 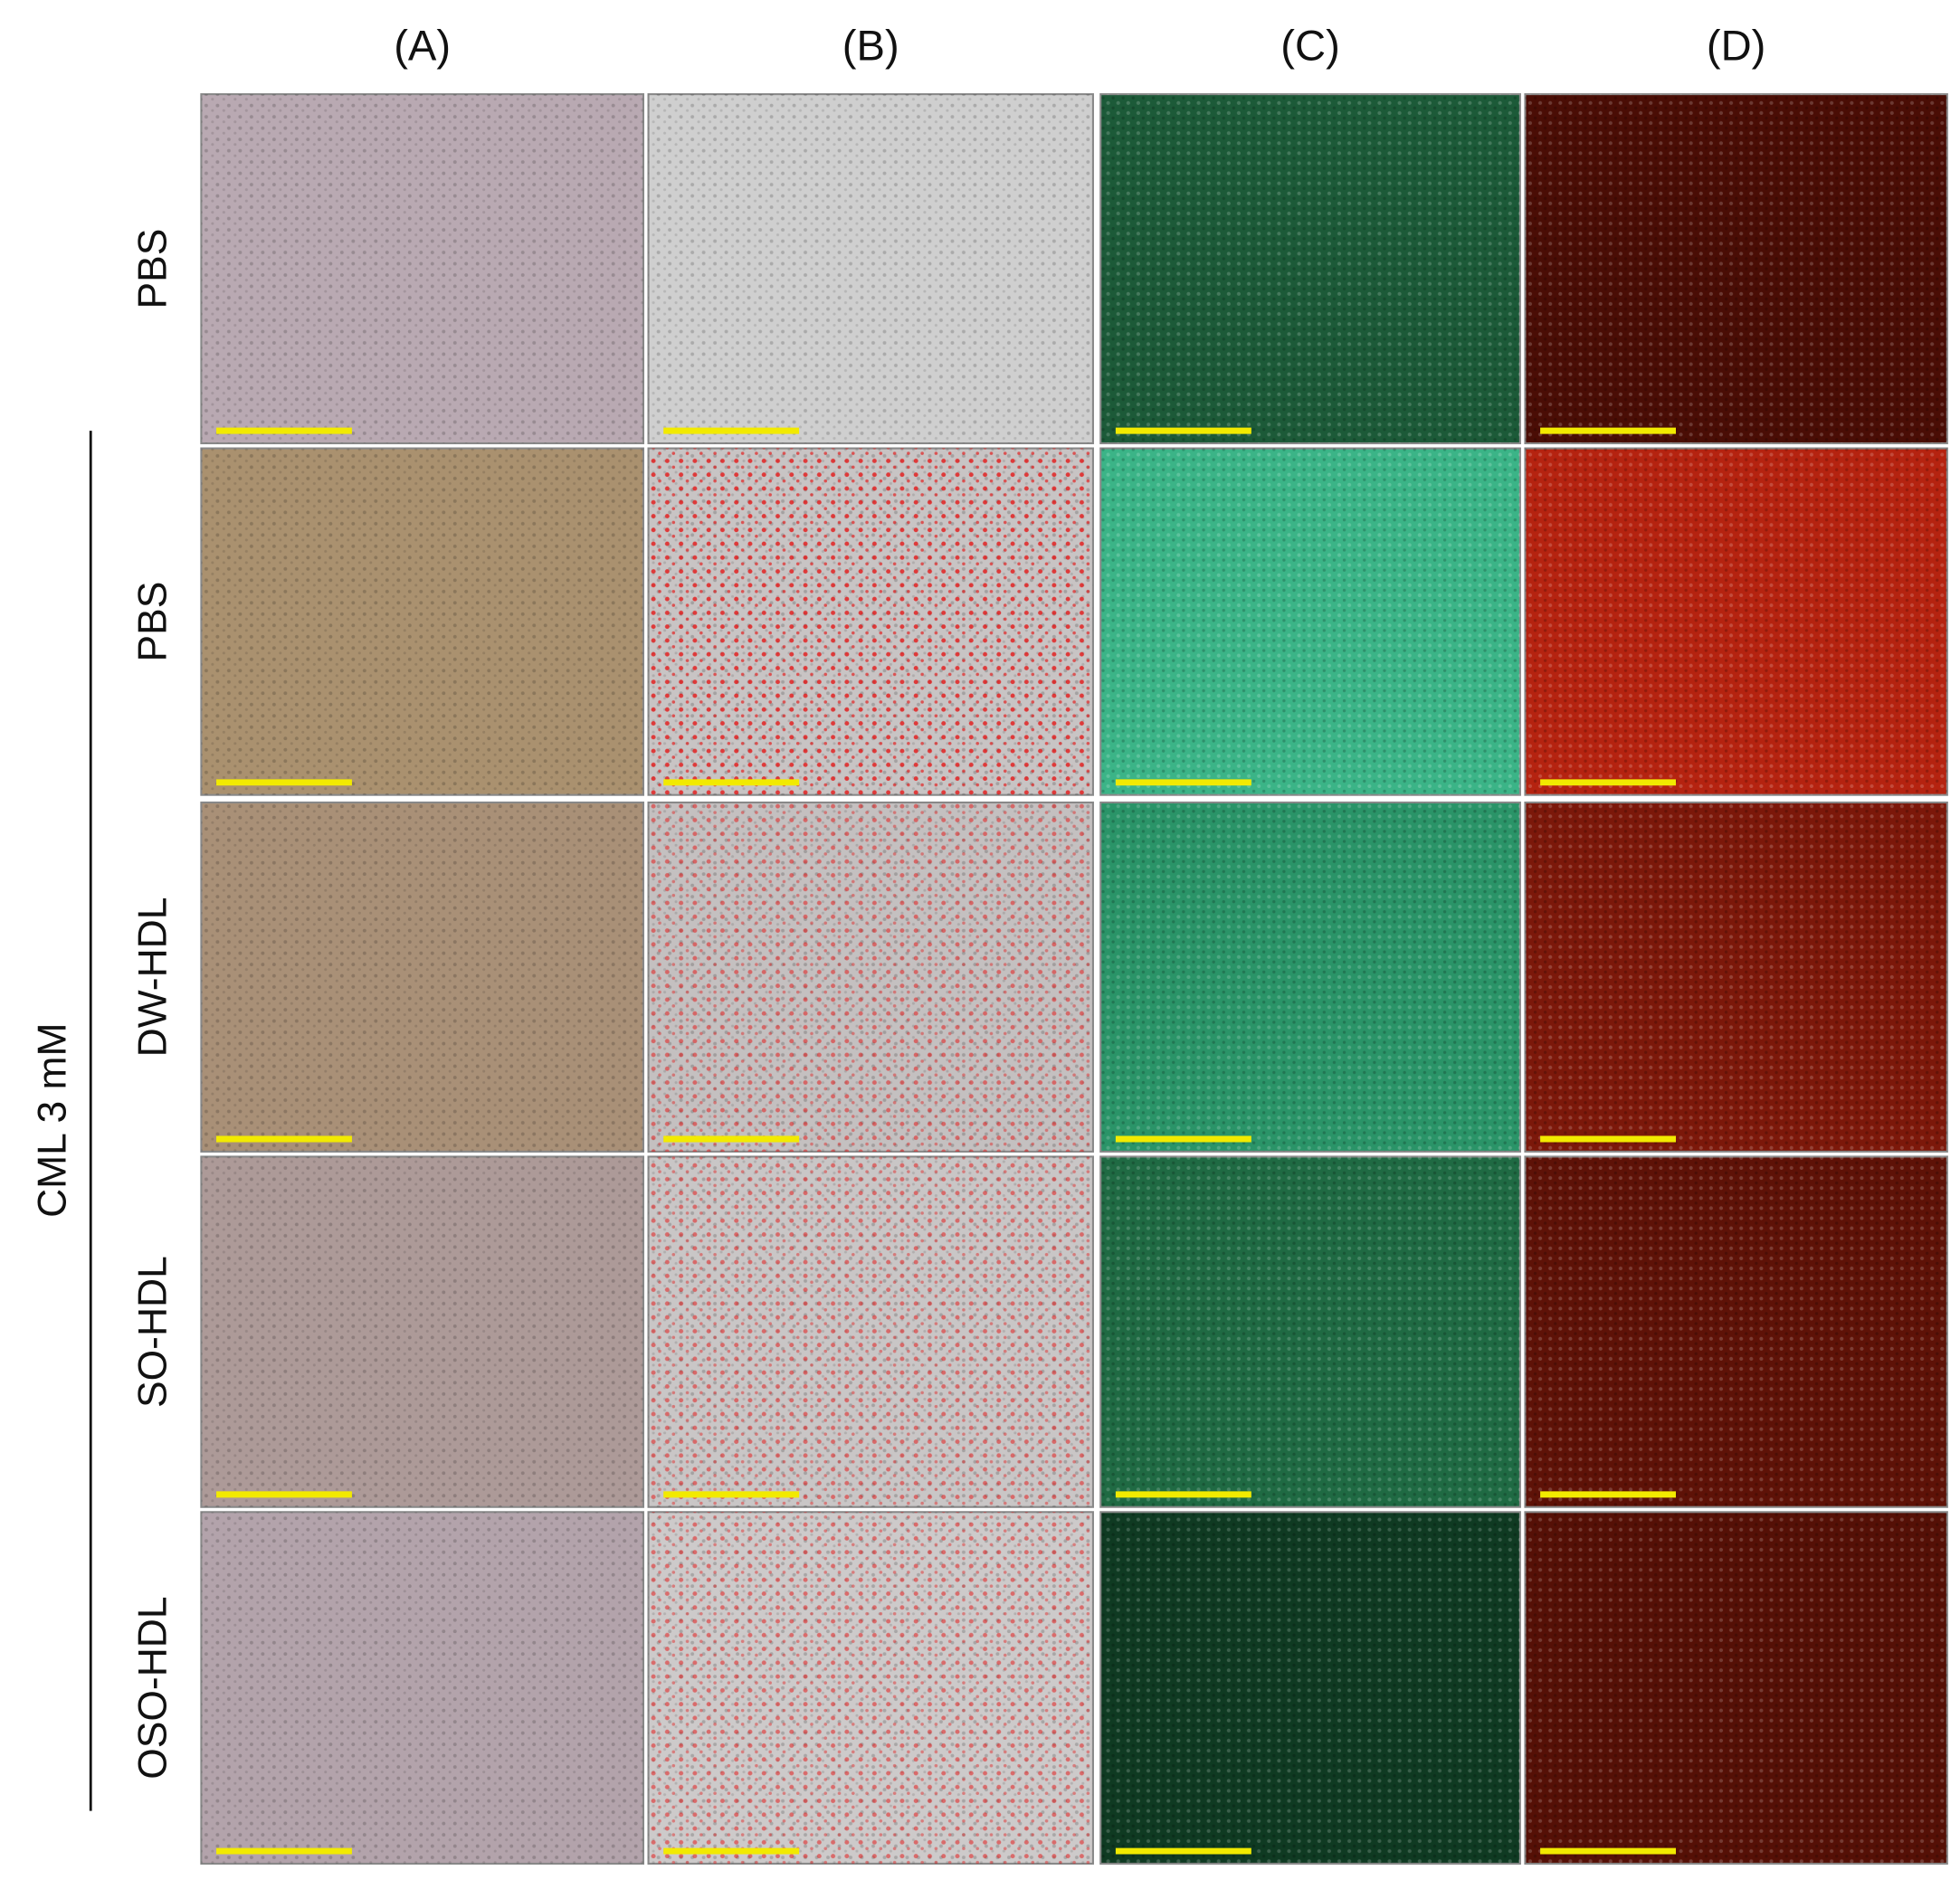 I want to click on column-label: (C), so click(x=1310, y=47).